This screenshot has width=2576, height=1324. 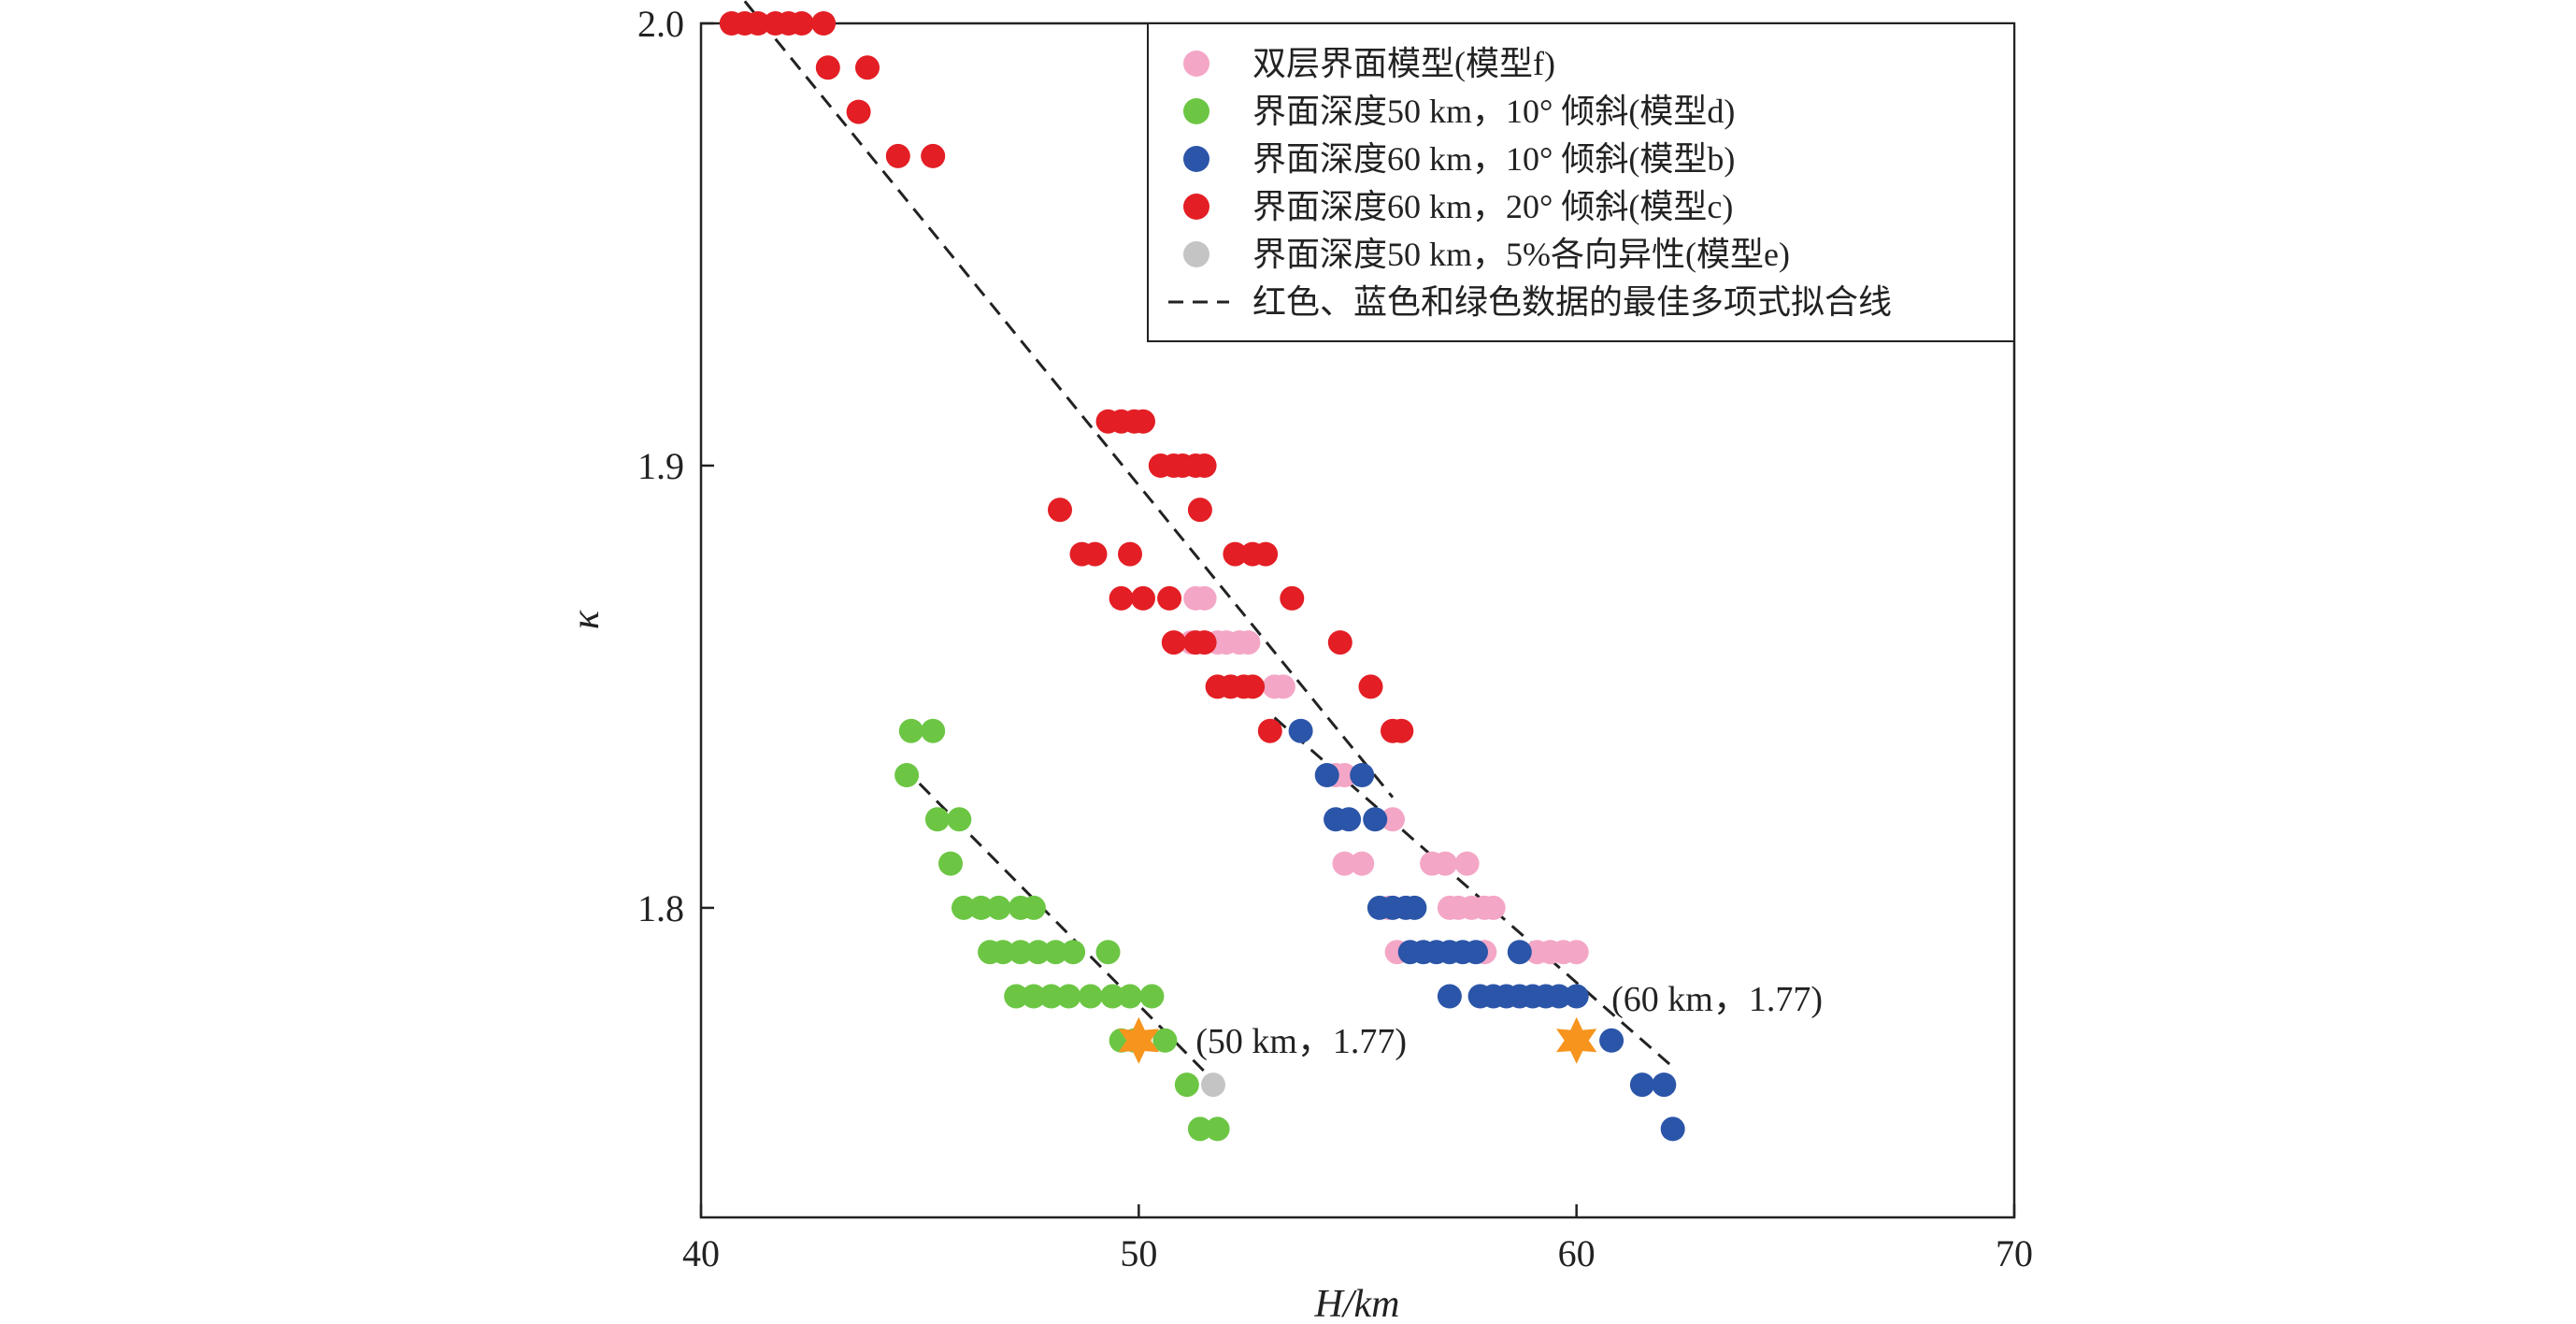 I want to click on legend-label-5: 界面深度50 km，5%各向异性(模型e), so click(x=1521, y=254).